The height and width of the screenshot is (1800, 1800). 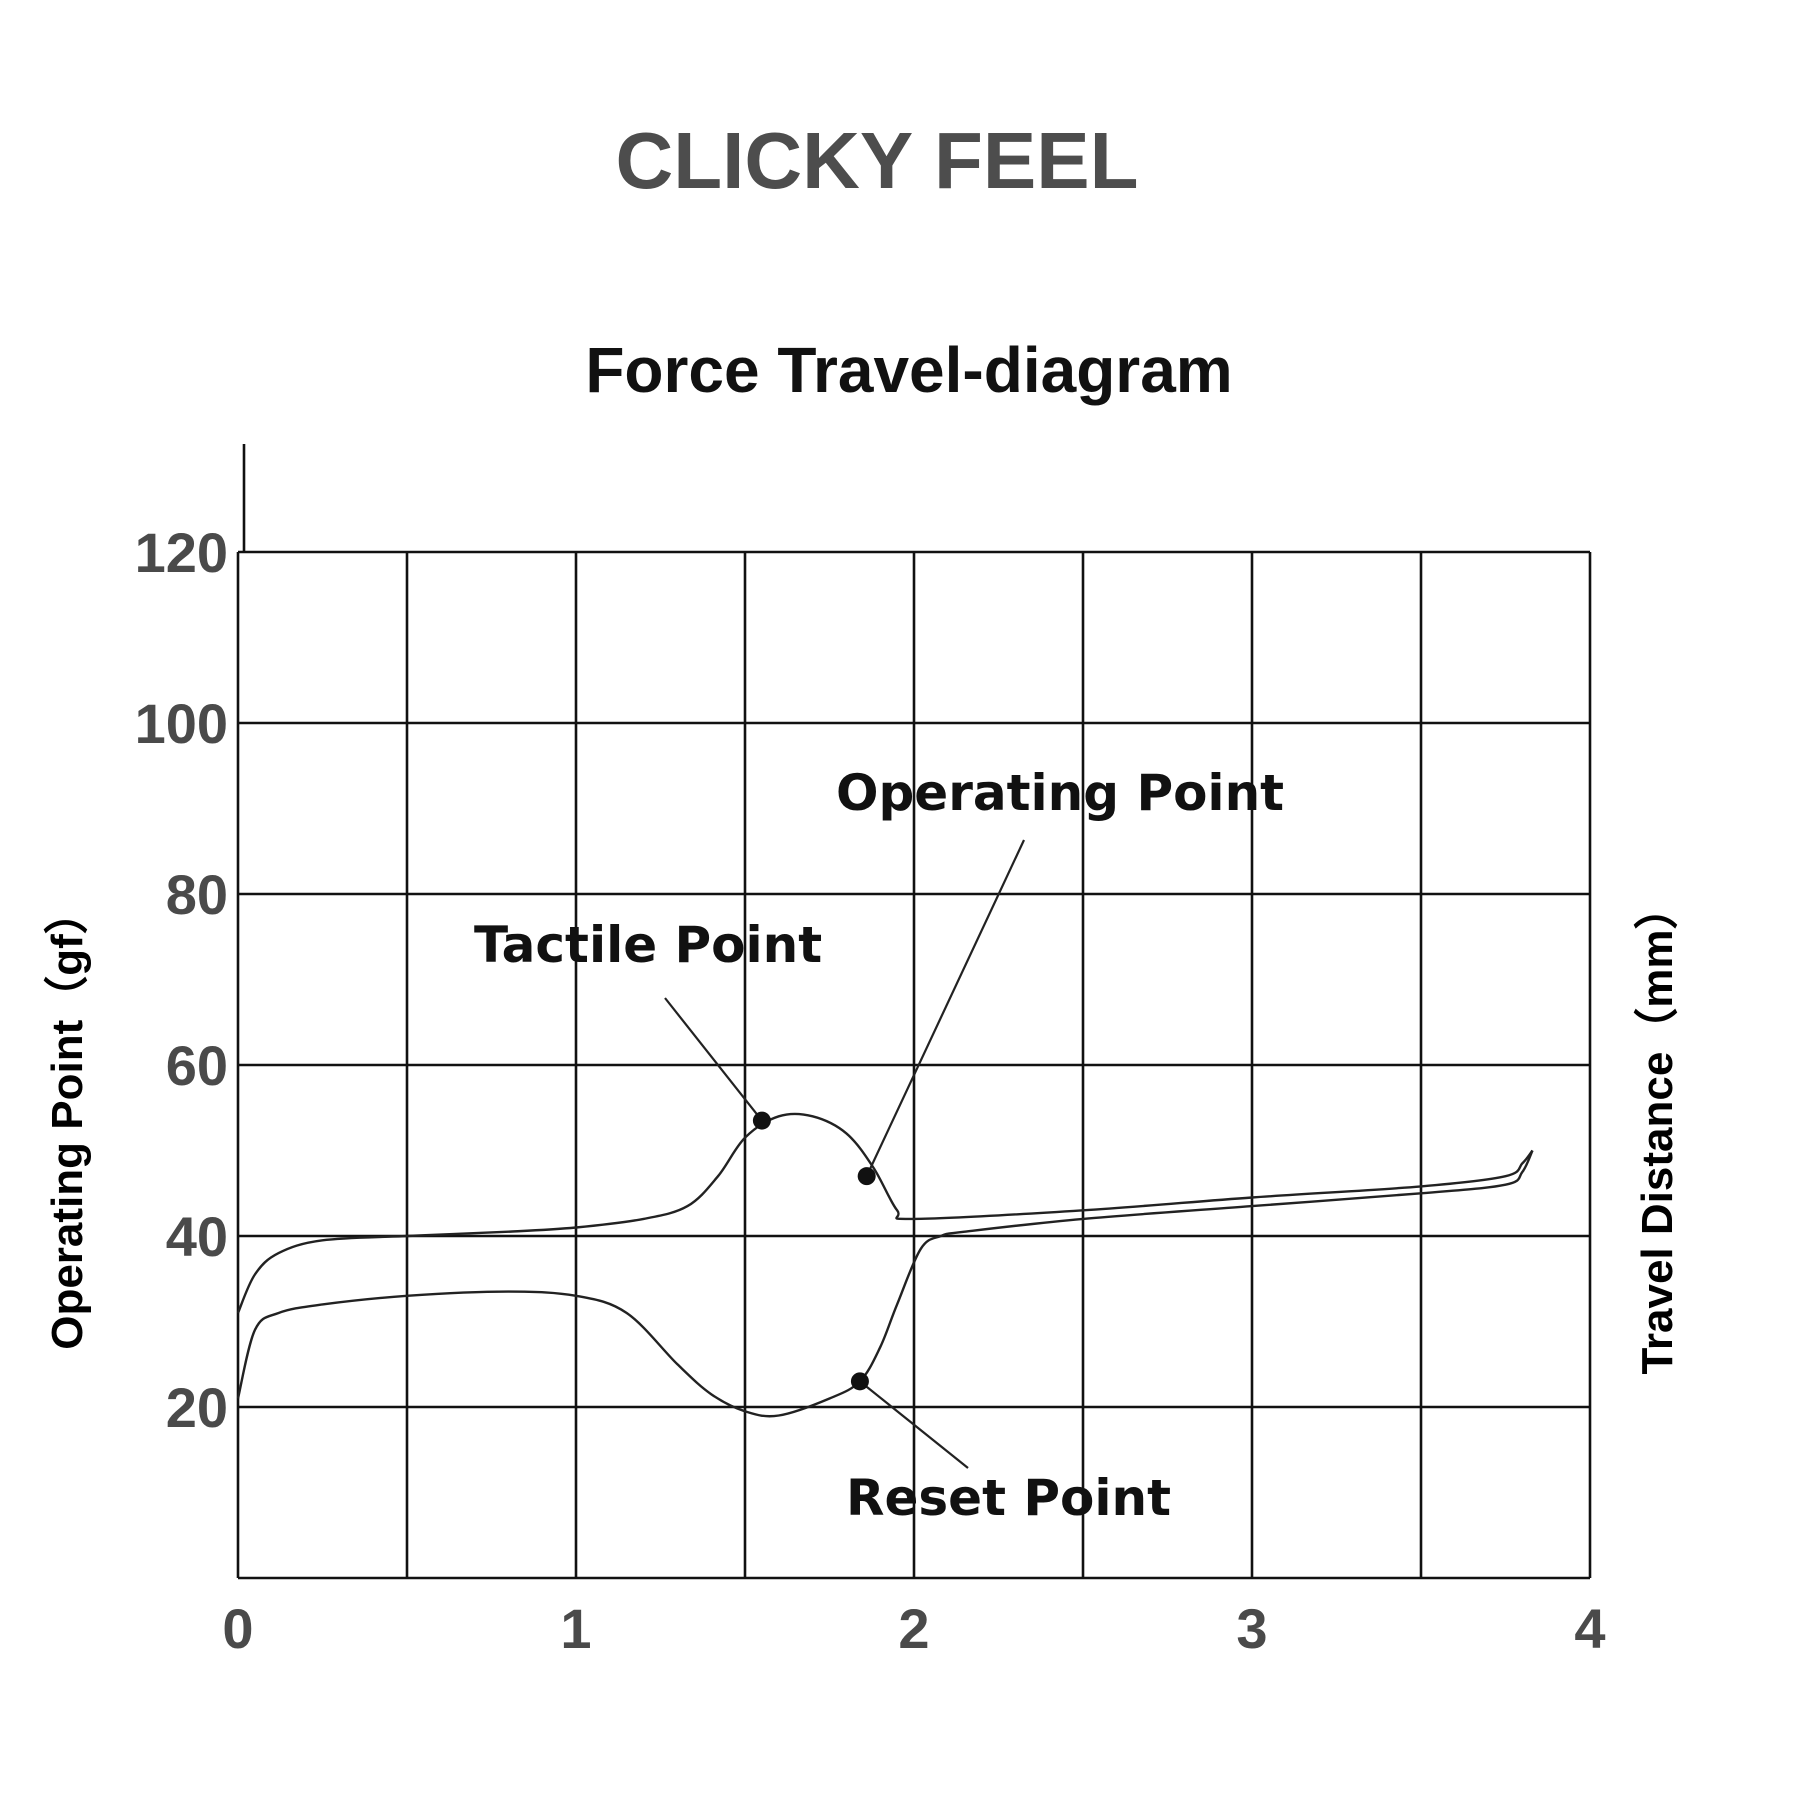 I want to click on reset-point-marker, so click(x=859, y=1381).